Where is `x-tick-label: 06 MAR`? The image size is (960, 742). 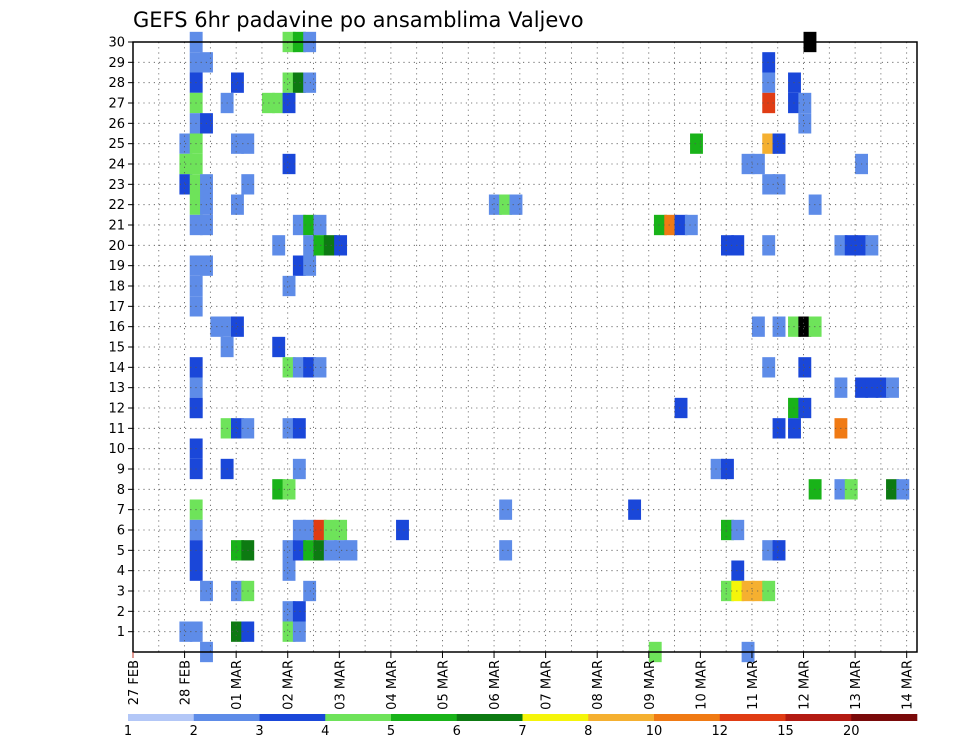 x-tick-label: 06 MAR is located at coordinates (495, 685).